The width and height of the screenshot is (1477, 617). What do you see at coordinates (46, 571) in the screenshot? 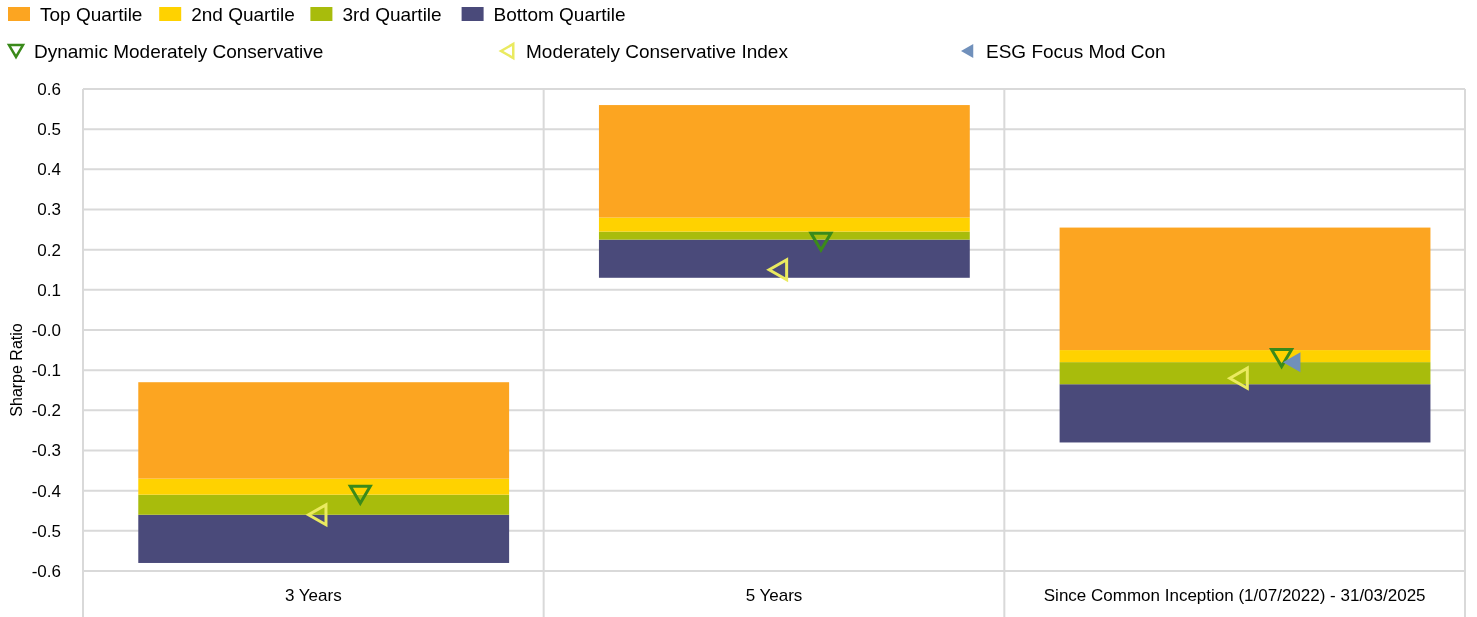
I see `y-tick-label: -0.6` at bounding box center [46, 571].